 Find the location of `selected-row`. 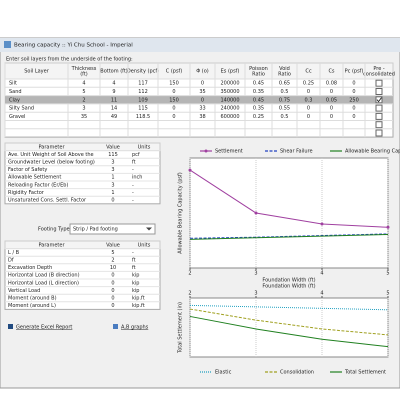

selected-row is located at coordinates (199, 99).